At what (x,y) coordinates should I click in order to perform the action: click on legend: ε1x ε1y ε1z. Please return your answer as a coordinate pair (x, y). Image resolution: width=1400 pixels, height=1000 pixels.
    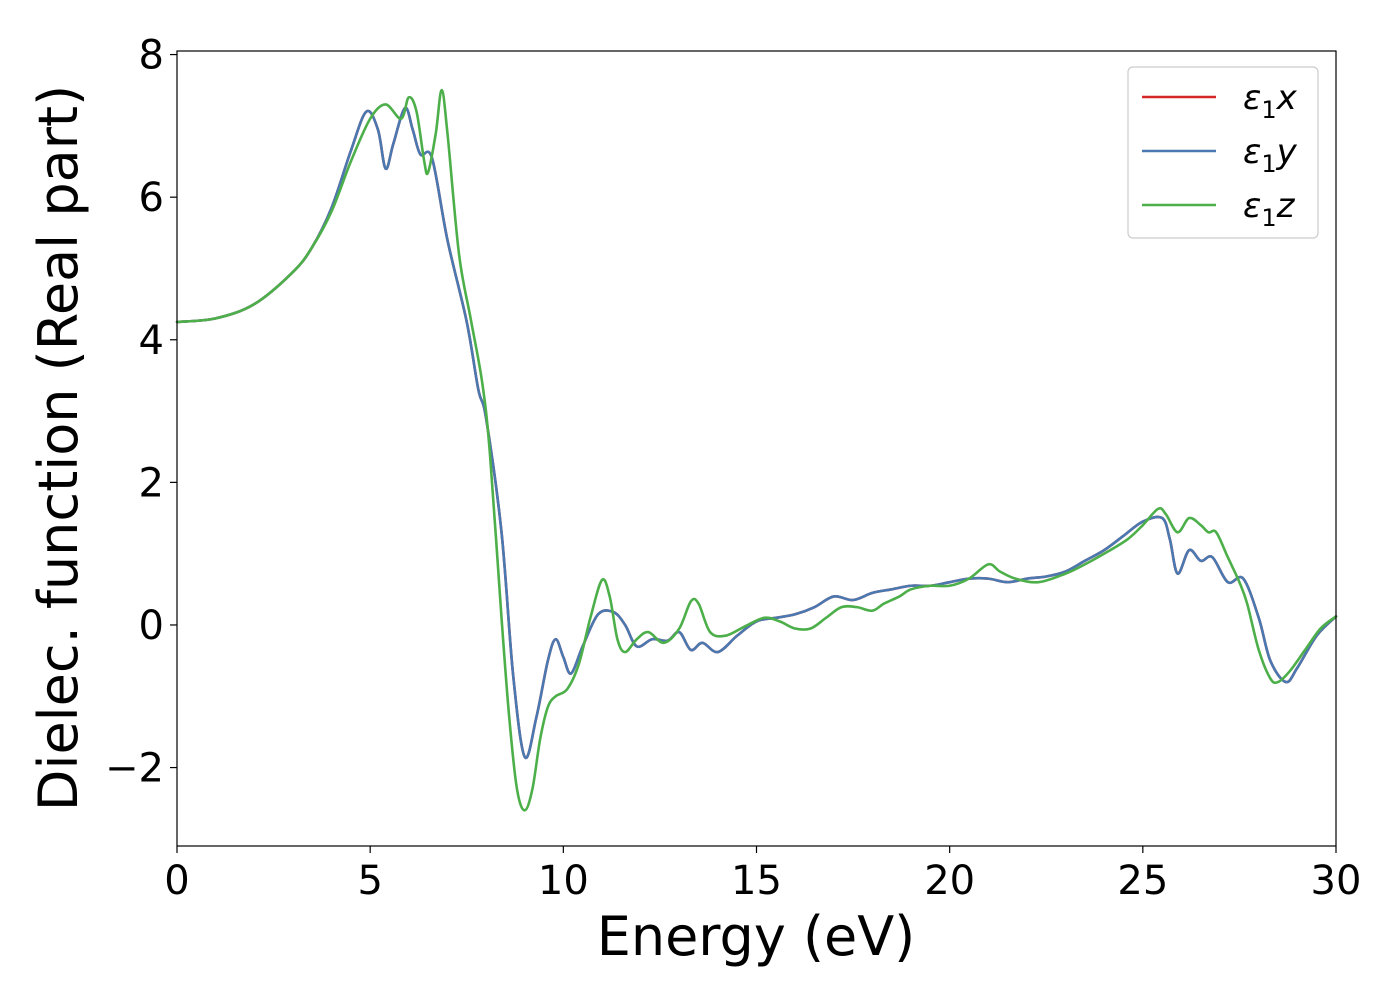
    Looking at the image, I should click on (1223, 152).